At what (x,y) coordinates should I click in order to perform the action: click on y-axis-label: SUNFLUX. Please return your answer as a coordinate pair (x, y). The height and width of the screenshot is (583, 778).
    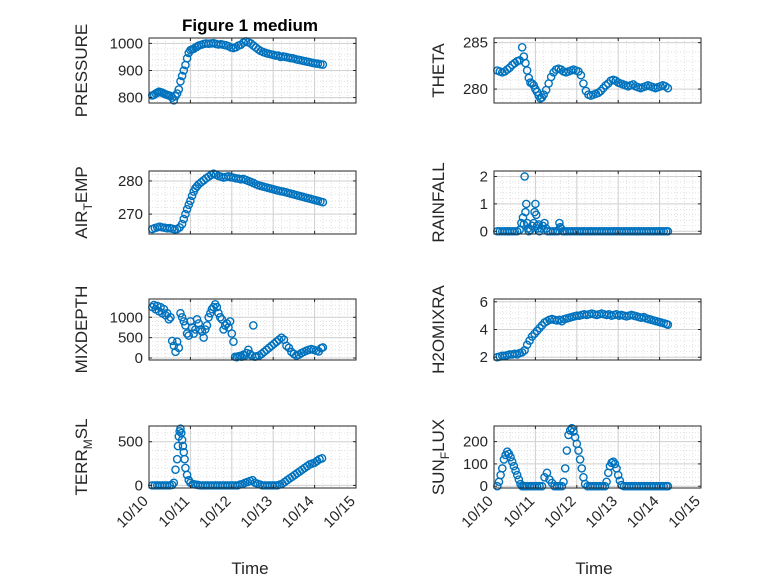
    Looking at the image, I should click on (440, 457).